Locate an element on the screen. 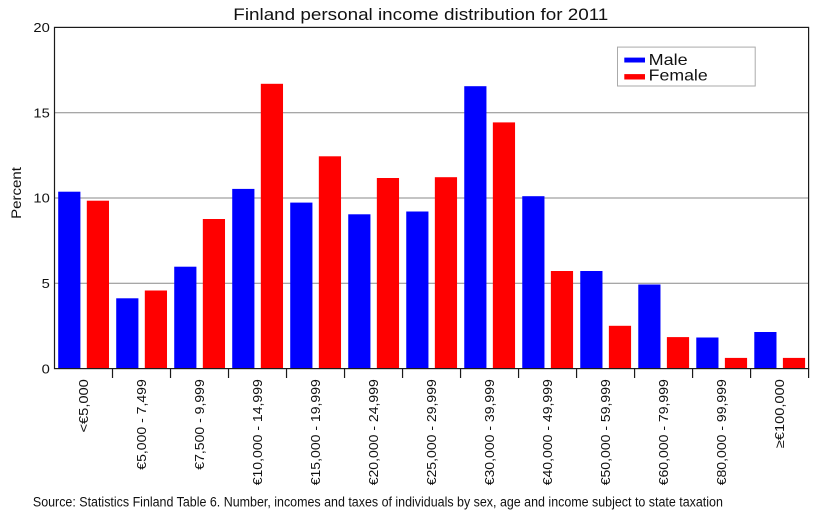  svg-text: 10 is located at coordinates (41, 198).